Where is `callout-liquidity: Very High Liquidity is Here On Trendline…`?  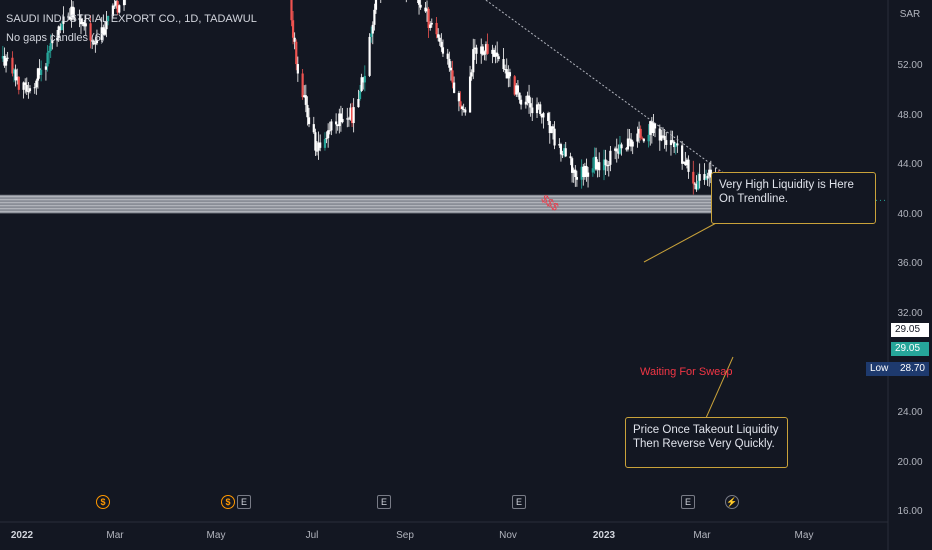
callout-liquidity: Very High Liquidity is Here On Trendline… is located at coordinates (793, 198).